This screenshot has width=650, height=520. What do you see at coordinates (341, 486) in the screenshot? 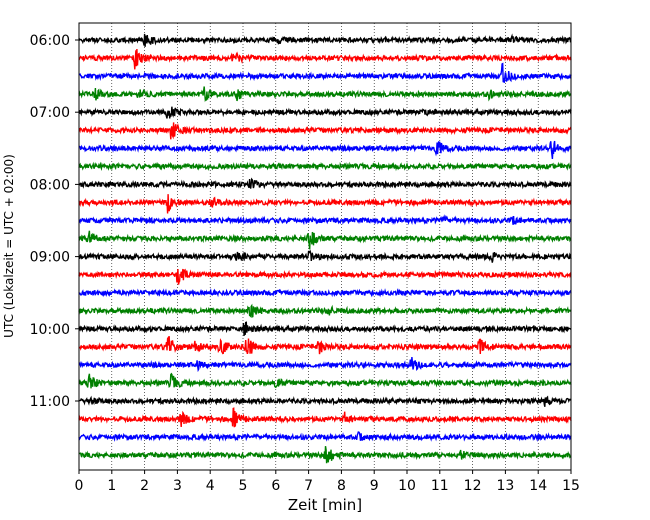
I see `x-tick-label: 8` at bounding box center [341, 486].